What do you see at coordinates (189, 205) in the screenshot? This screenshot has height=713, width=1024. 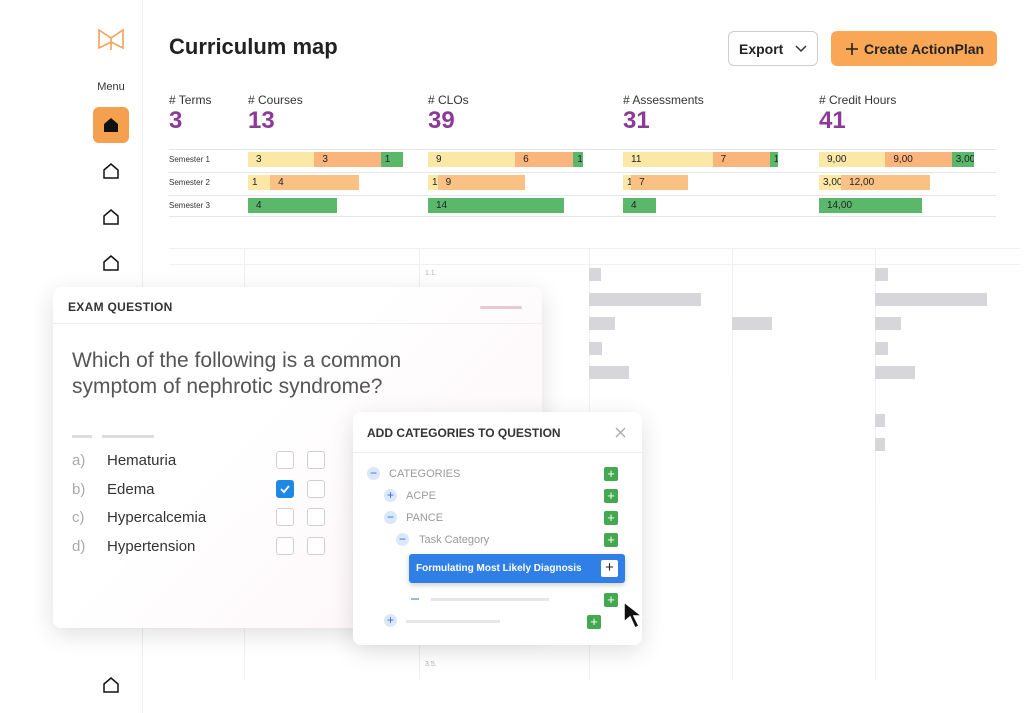 I see `semester-label: Semester 3` at bounding box center [189, 205].